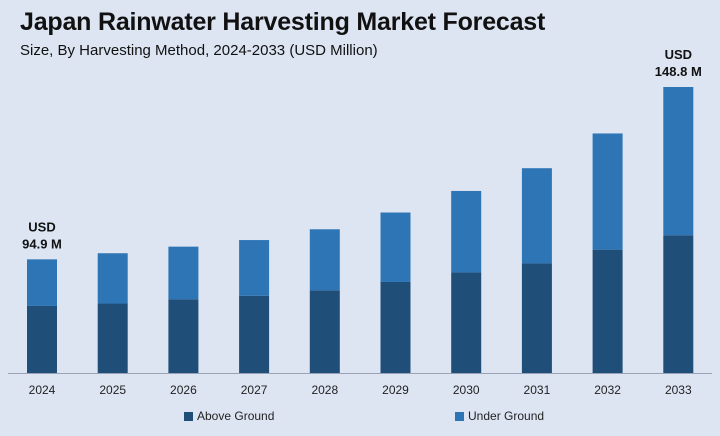  I want to click on bar-above-ground-2025, so click(112, 338).